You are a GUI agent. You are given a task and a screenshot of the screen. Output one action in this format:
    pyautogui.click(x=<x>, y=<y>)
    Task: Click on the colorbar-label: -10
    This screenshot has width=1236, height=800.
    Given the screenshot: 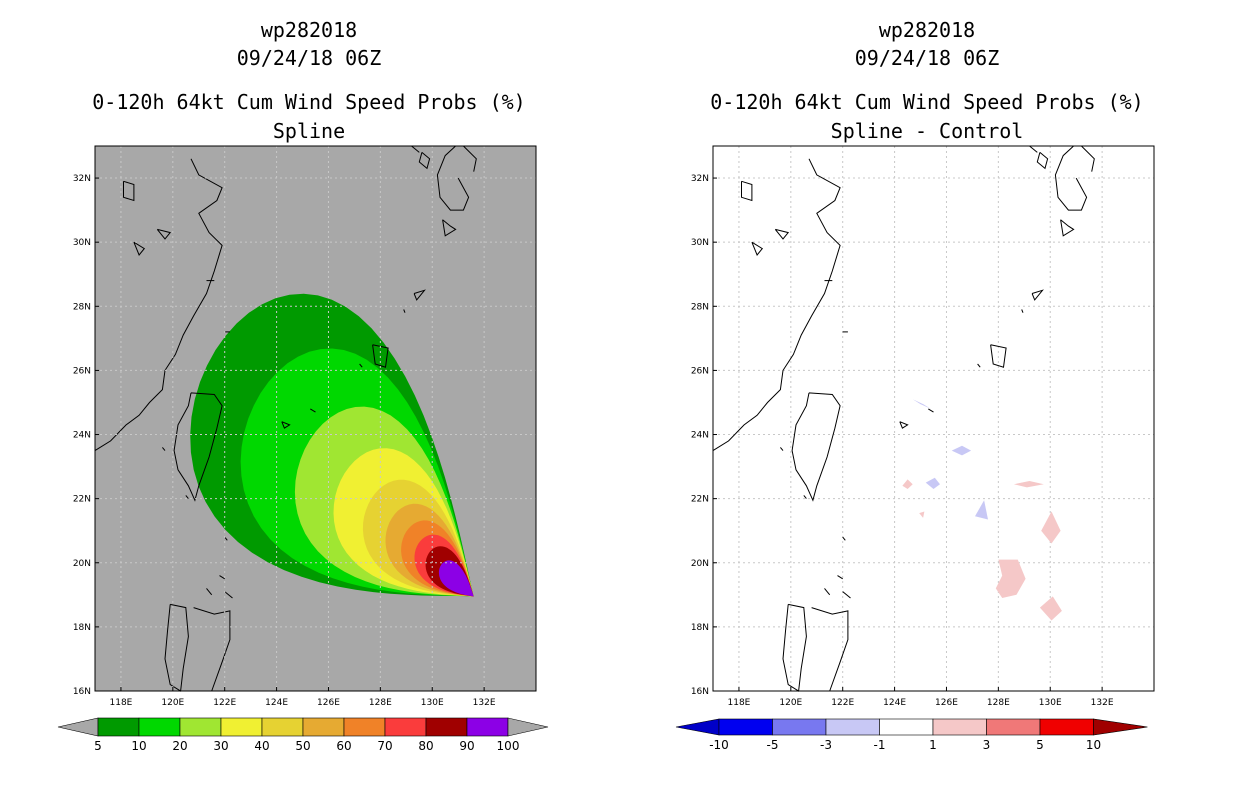 What is the action you would take?
    pyautogui.click(x=719, y=745)
    